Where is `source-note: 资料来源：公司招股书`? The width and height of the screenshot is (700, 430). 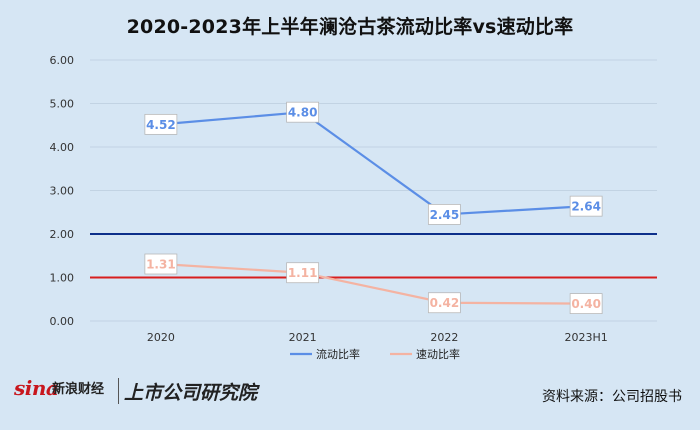 source-note: 资料来源：公司招股书 is located at coordinates (612, 397).